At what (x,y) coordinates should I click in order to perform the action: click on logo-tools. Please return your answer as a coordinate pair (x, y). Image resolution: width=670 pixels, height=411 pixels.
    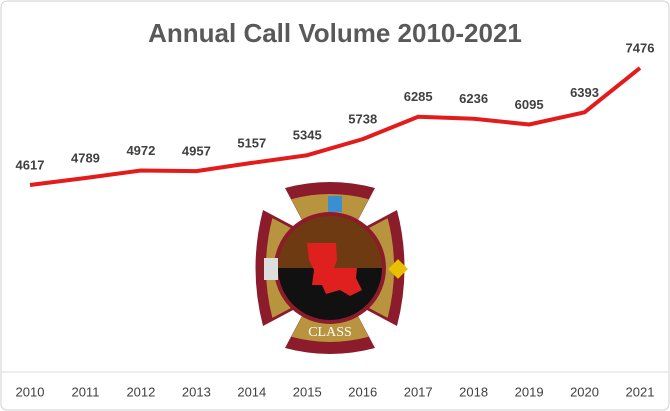
    Looking at the image, I should click on (271, 269).